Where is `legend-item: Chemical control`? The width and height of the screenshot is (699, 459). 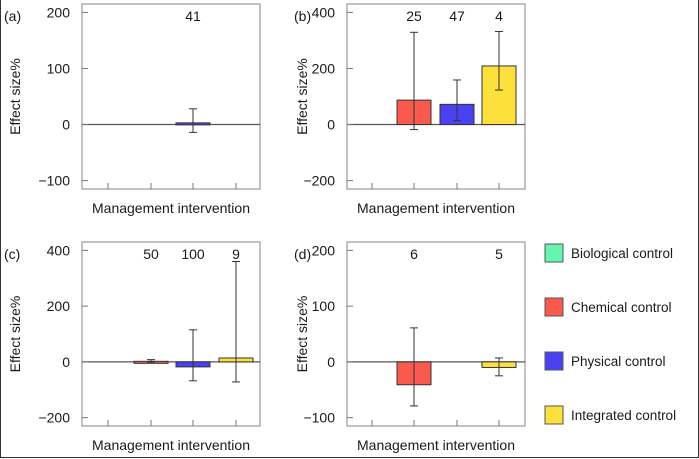
legend-item: Chemical control is located at coordinates (608, 307).